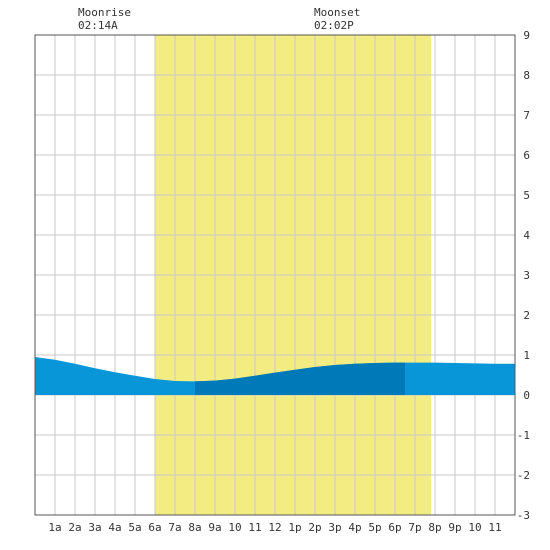  Describe the element at coordinates (526, 395) in the screenshot. I see `y-tick-label: 0` at that location.